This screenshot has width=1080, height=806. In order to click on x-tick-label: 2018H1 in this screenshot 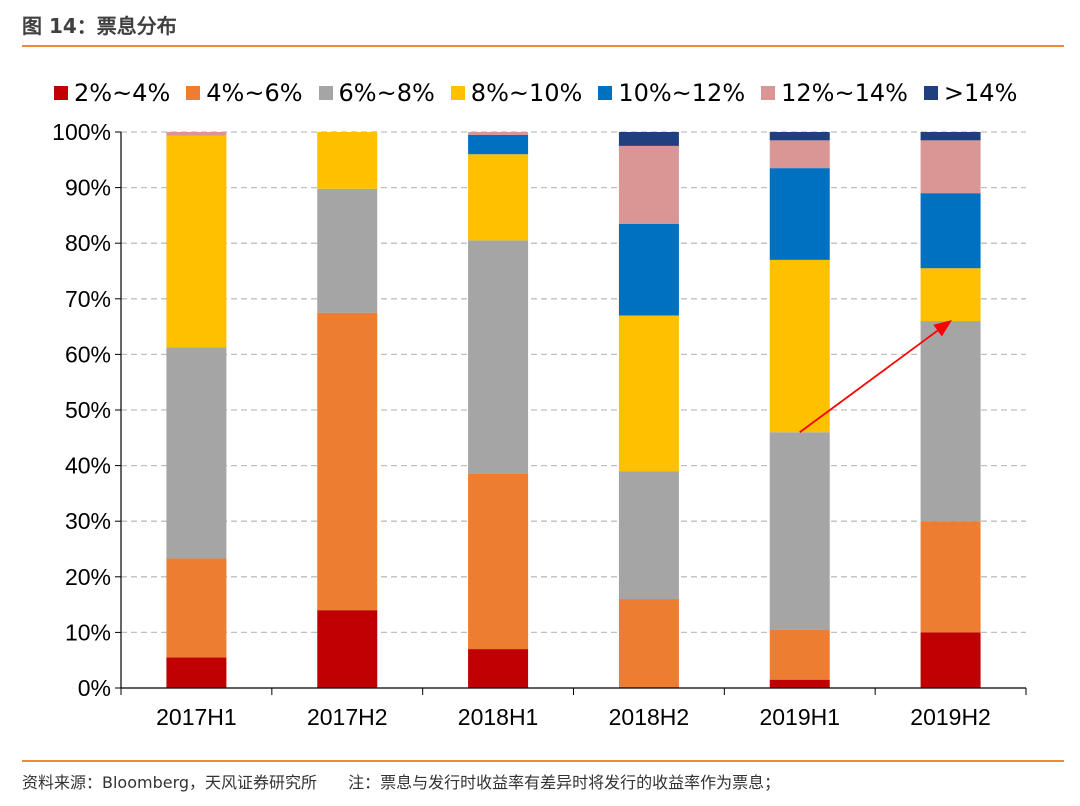, I will do `click(498, 717)`.